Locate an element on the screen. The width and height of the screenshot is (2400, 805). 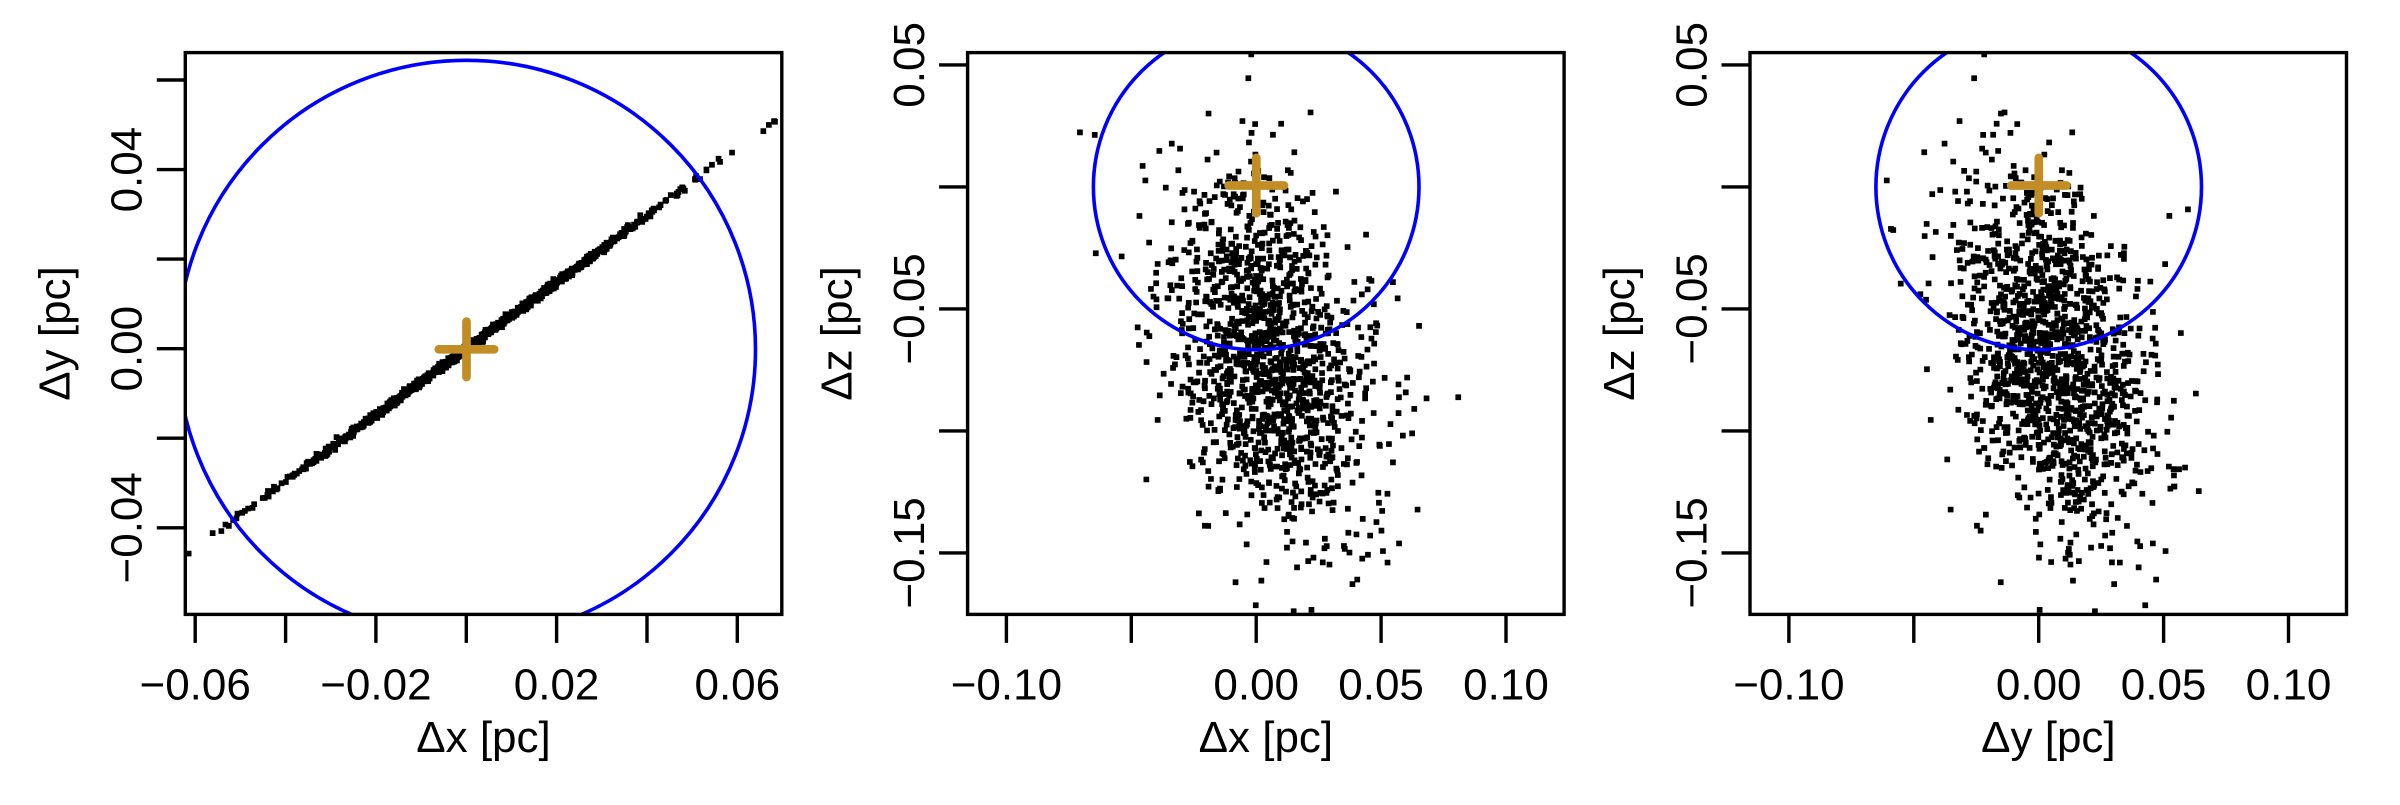
svg-text: 0.06 is located at coordinates (737, 685).